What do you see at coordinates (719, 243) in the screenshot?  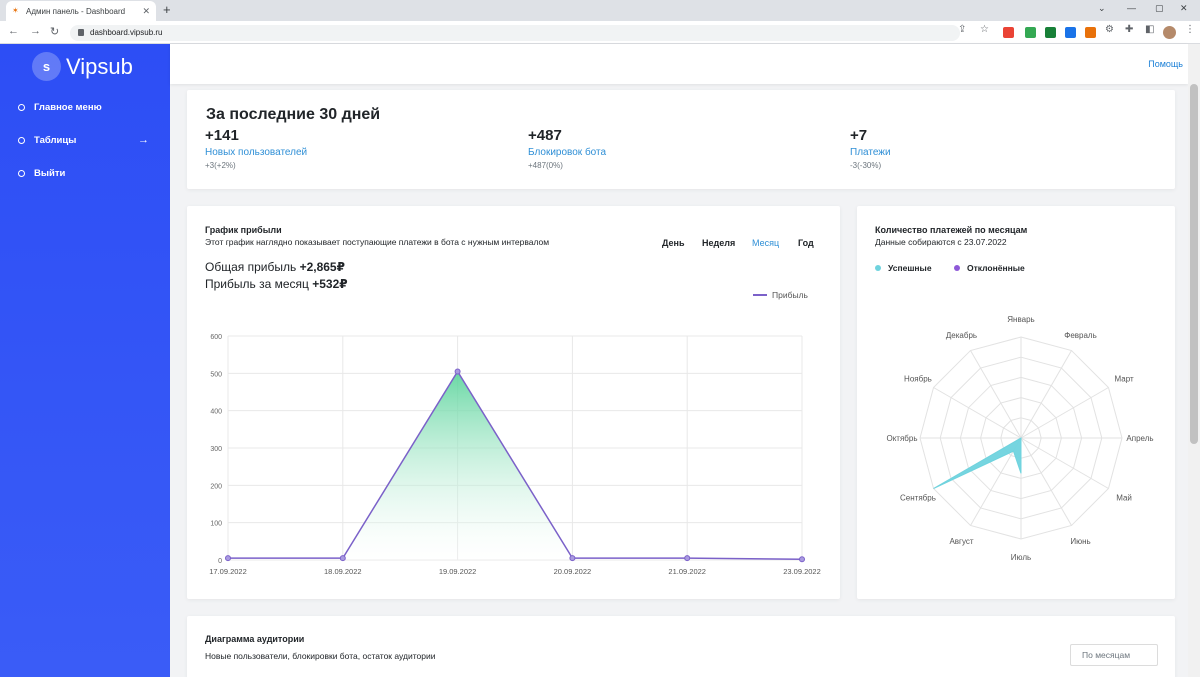 I see `tab-week: Неделя` at bounding box center [719, 243].